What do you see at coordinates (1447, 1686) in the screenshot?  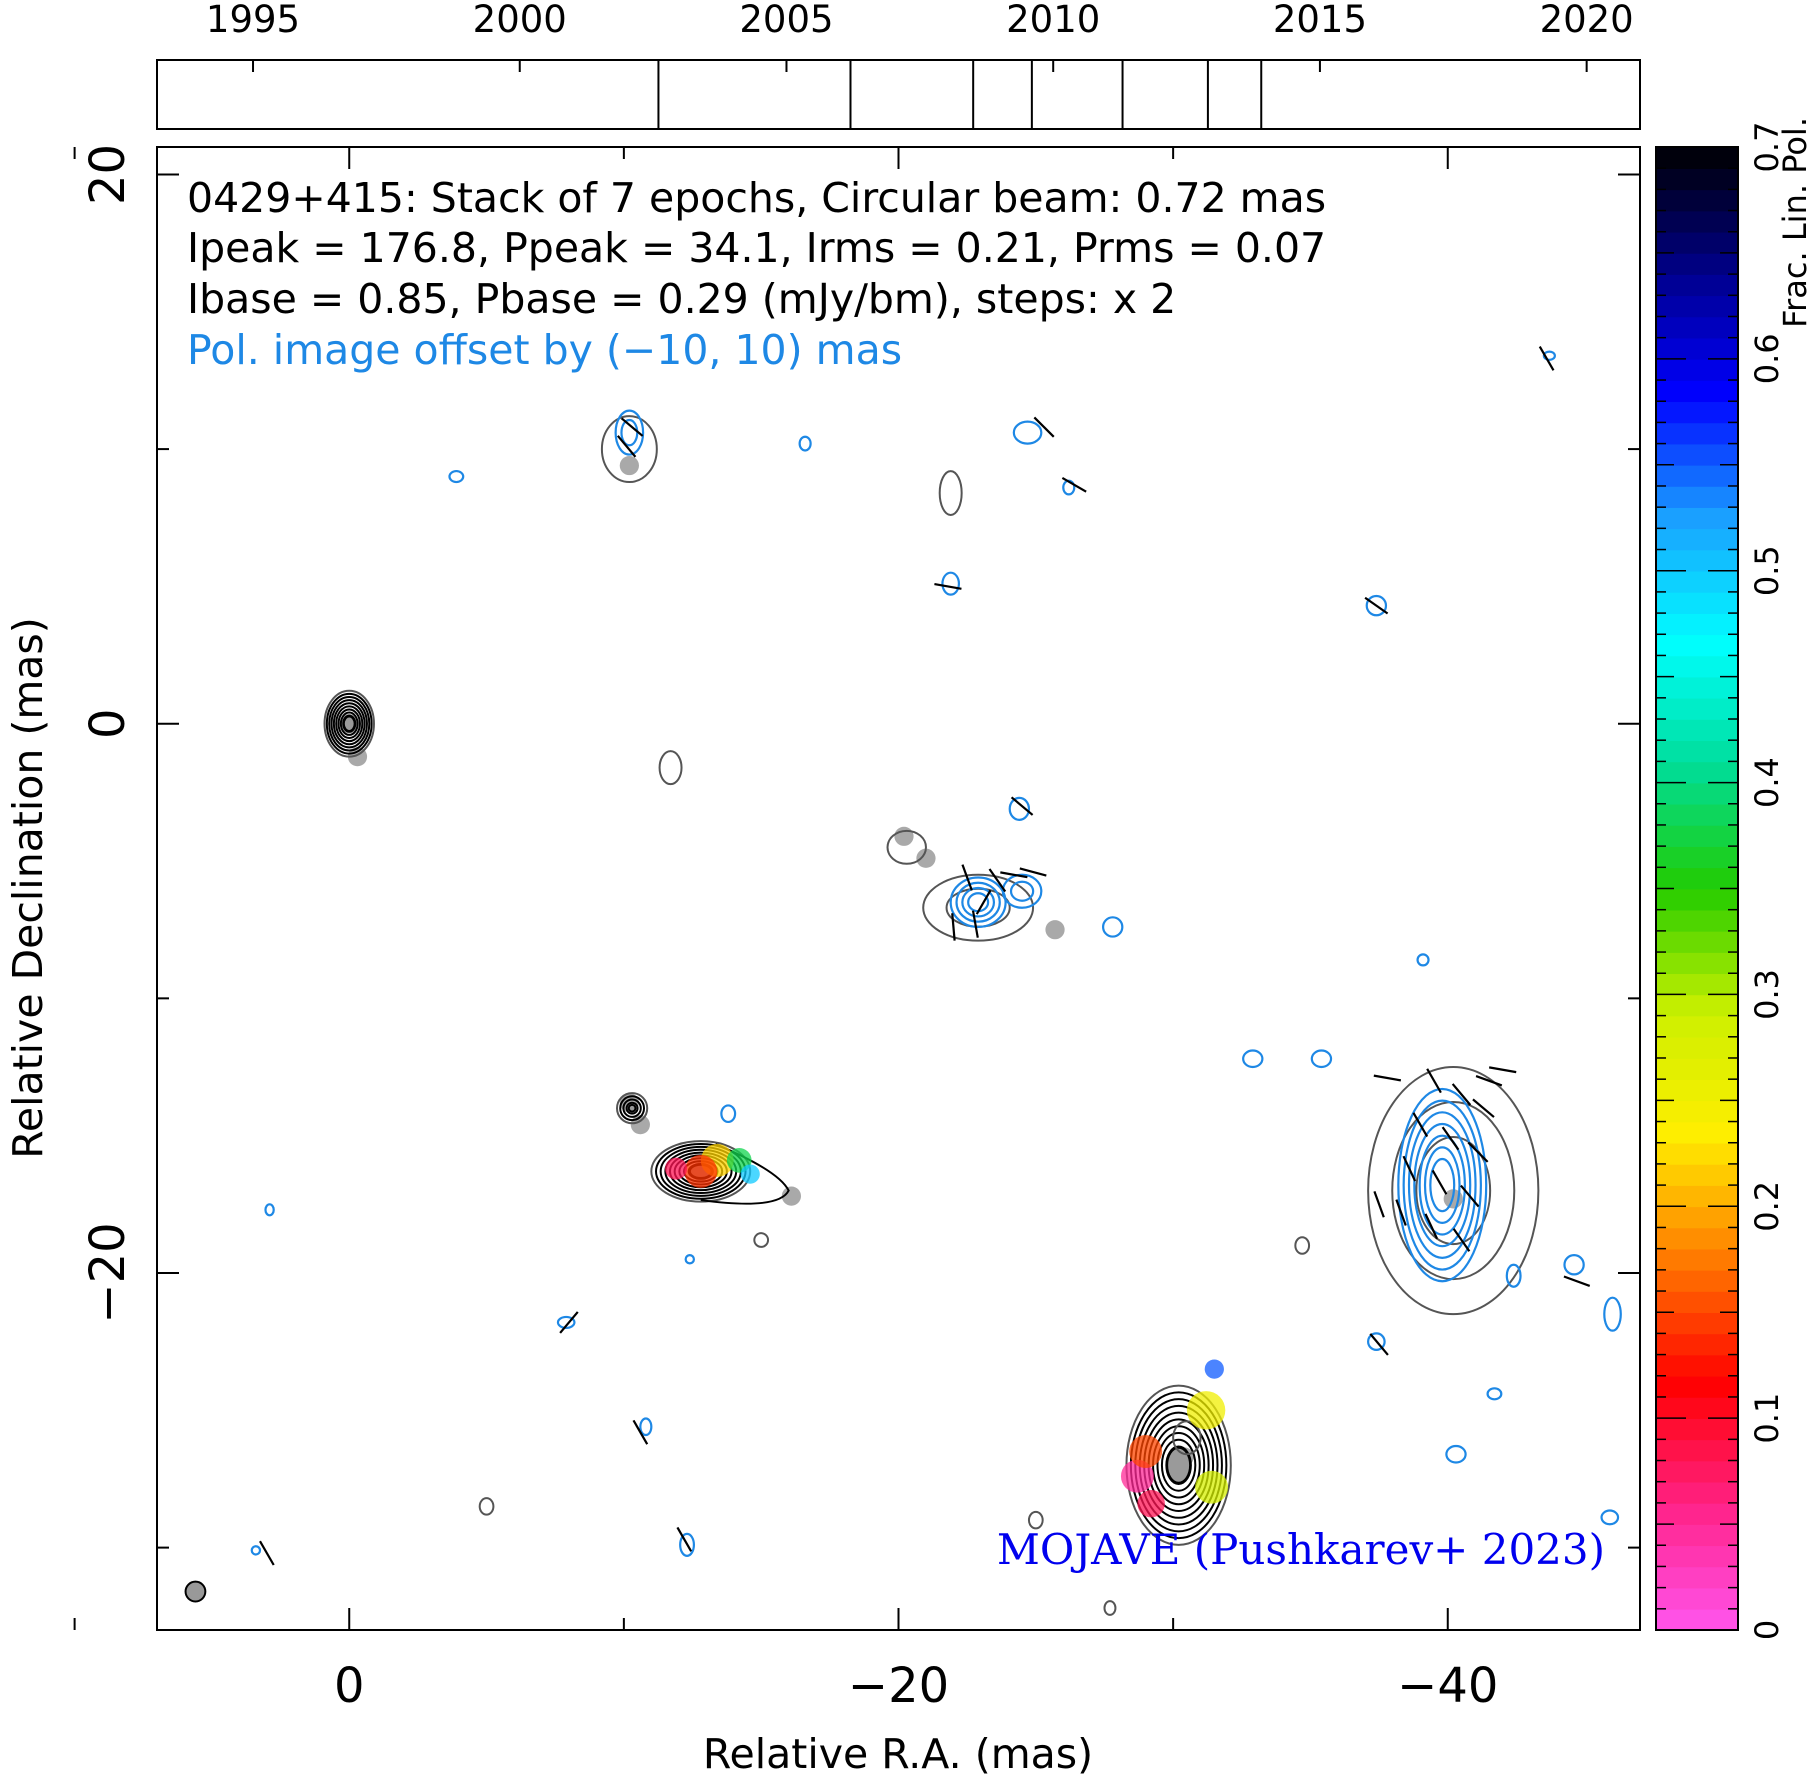 I see `x-tick-label: −40` at bounding box center [1447, 1686].